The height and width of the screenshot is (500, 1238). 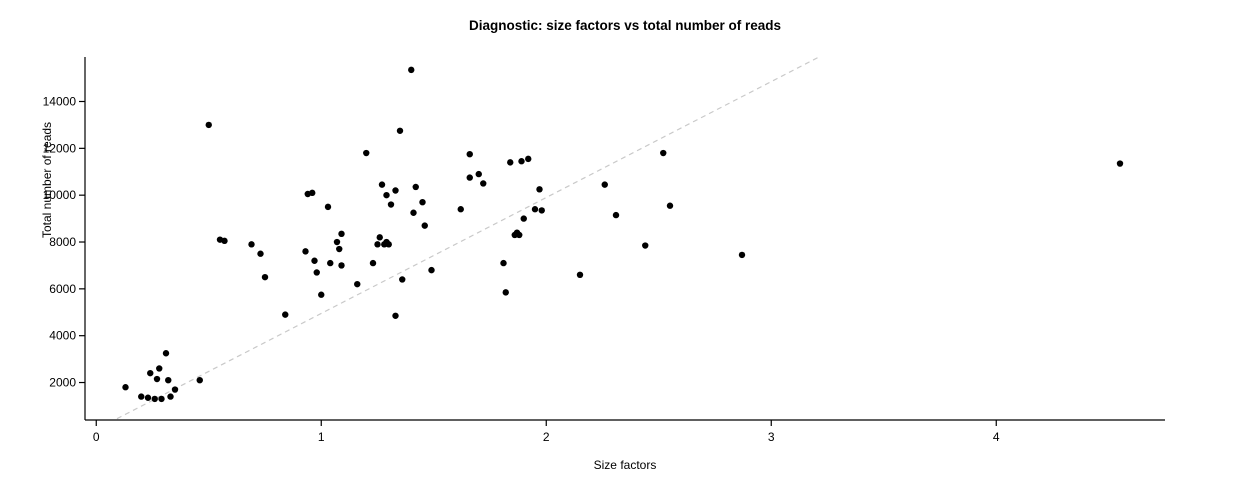 What do you see at coordinates (546, 437) in the screenshot?
I see `x-tick-label: 2` at bounding box center [546, 437].